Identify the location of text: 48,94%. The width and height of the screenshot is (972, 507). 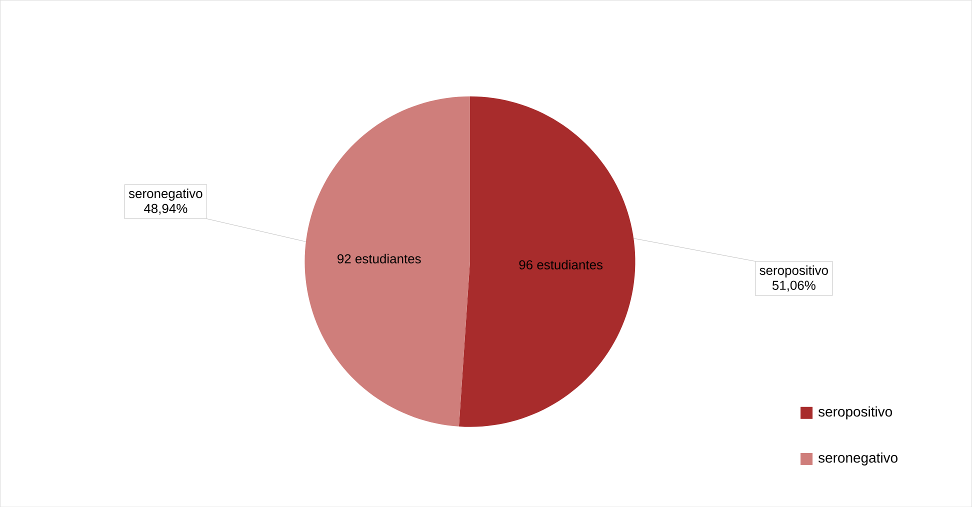
(166, 209).